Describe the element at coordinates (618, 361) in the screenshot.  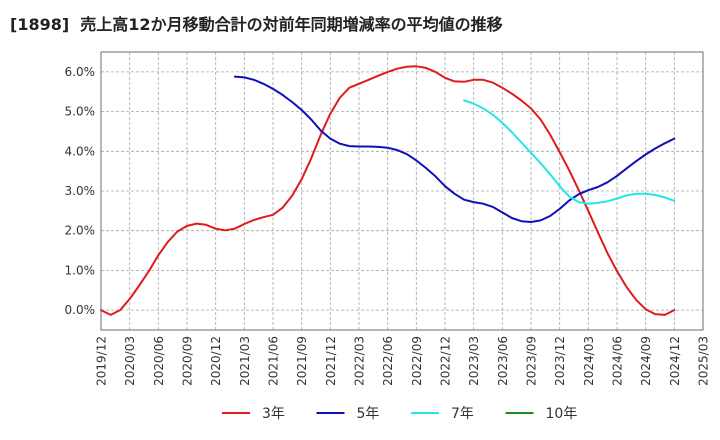
I see `x-tick-label: 2024/06` at that location.